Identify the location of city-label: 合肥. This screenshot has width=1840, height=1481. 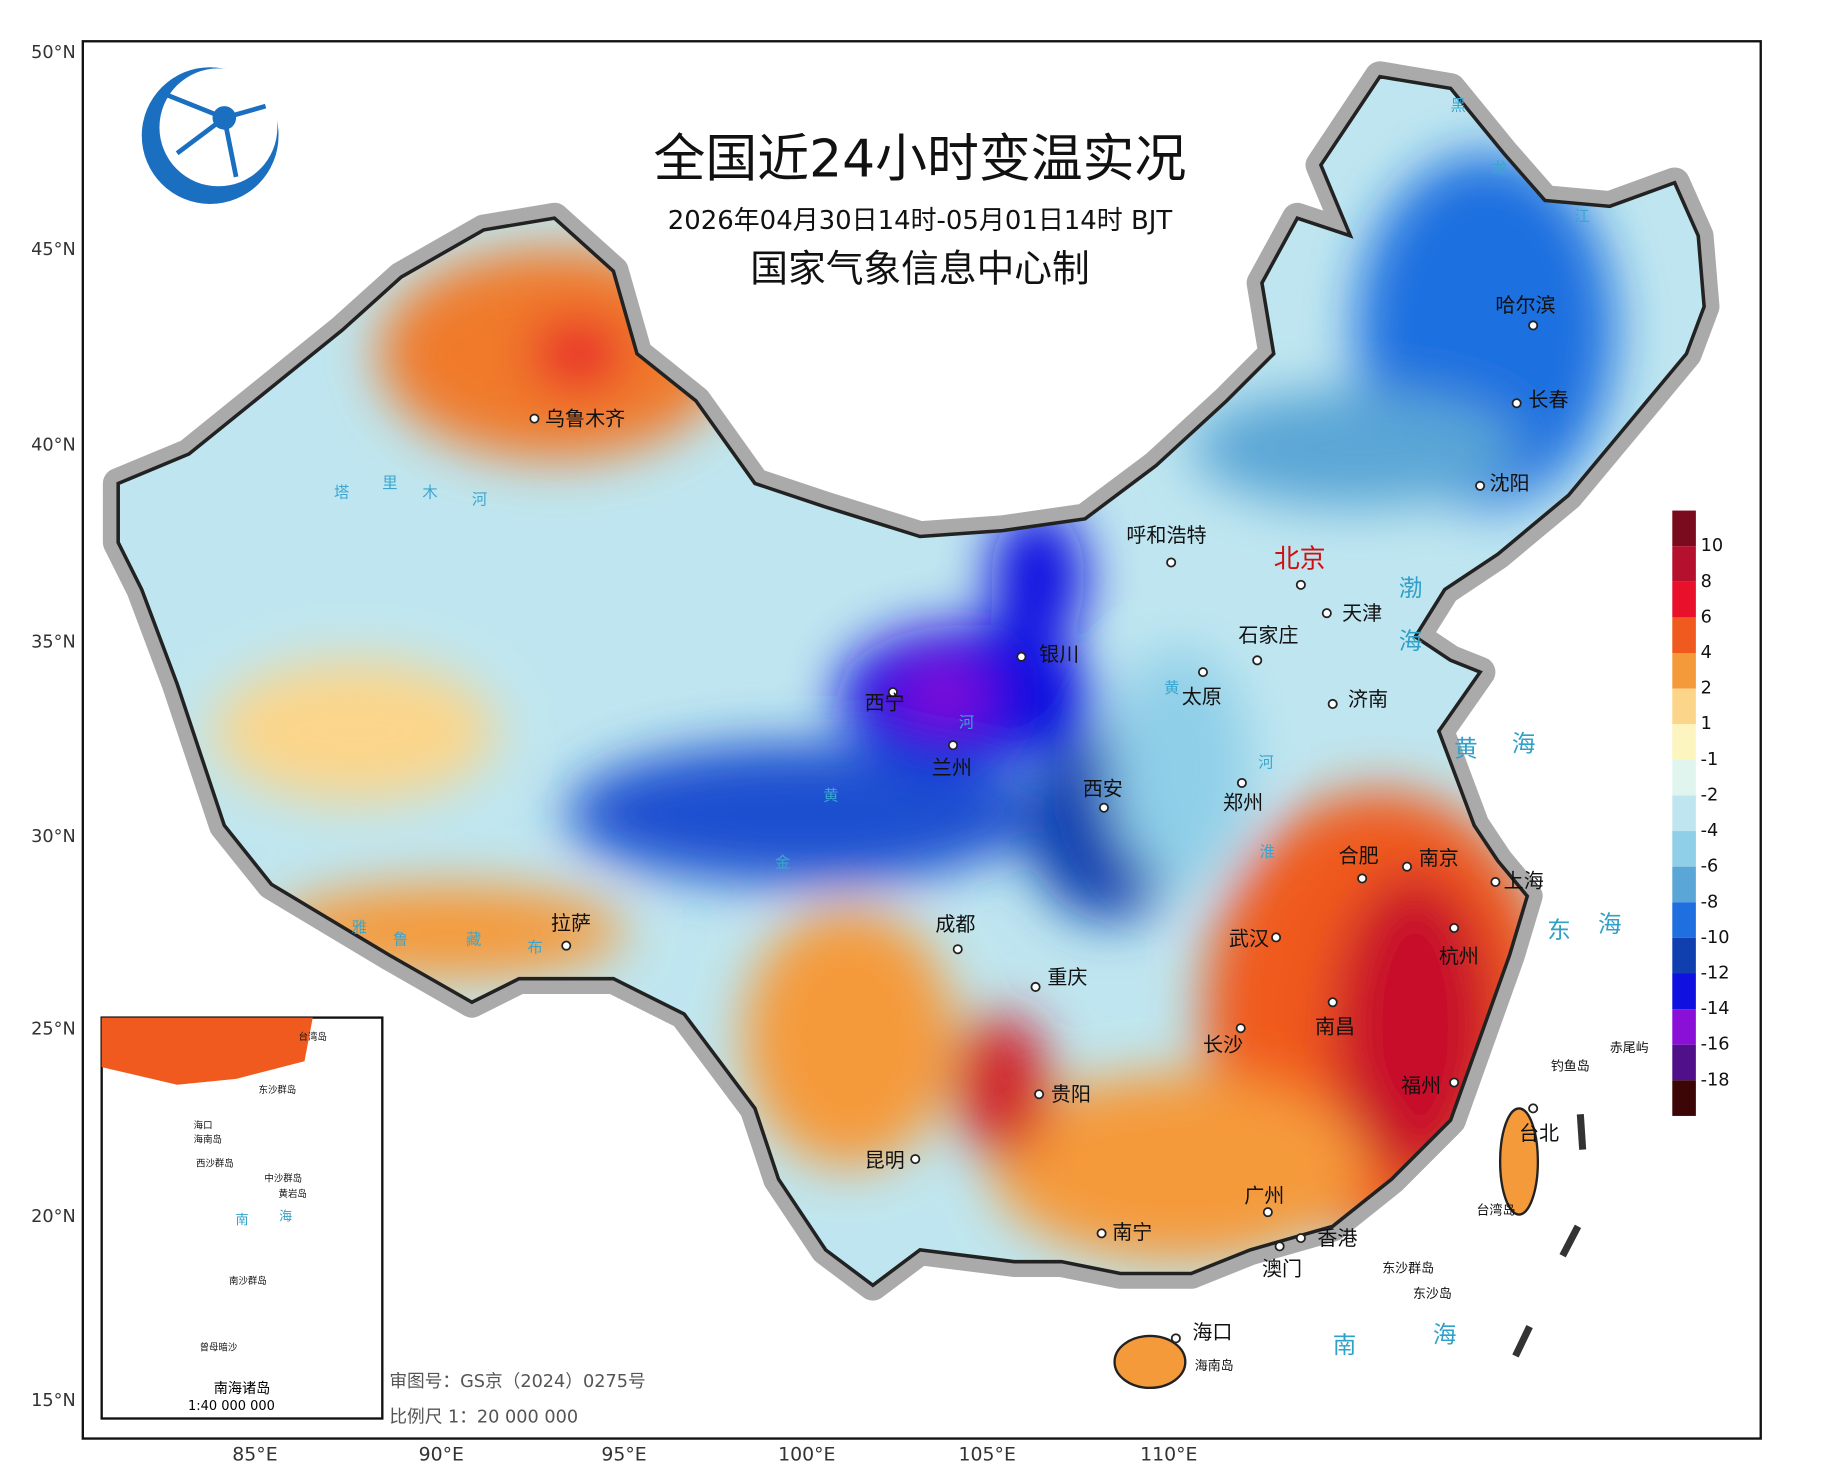
(1359, 856).